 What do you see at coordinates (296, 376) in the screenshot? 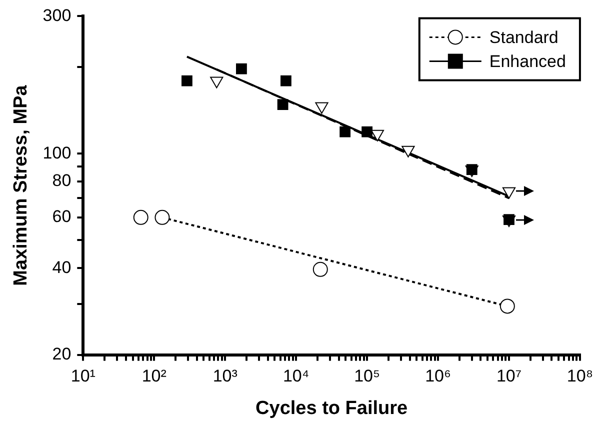
I see `x-tick-label: 10⁴` at bounding box center [296, 376].